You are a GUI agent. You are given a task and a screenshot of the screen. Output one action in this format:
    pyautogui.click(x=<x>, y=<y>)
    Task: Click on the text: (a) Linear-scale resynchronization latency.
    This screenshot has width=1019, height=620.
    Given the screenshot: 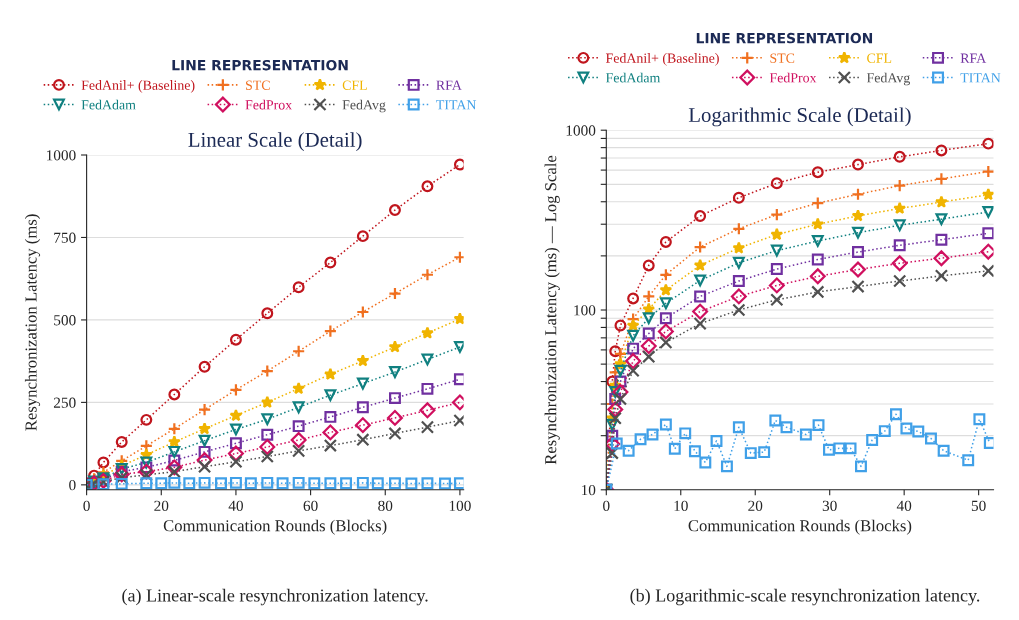 What is the action you would take?
    pyautogui.click(x=275, y=597)
    